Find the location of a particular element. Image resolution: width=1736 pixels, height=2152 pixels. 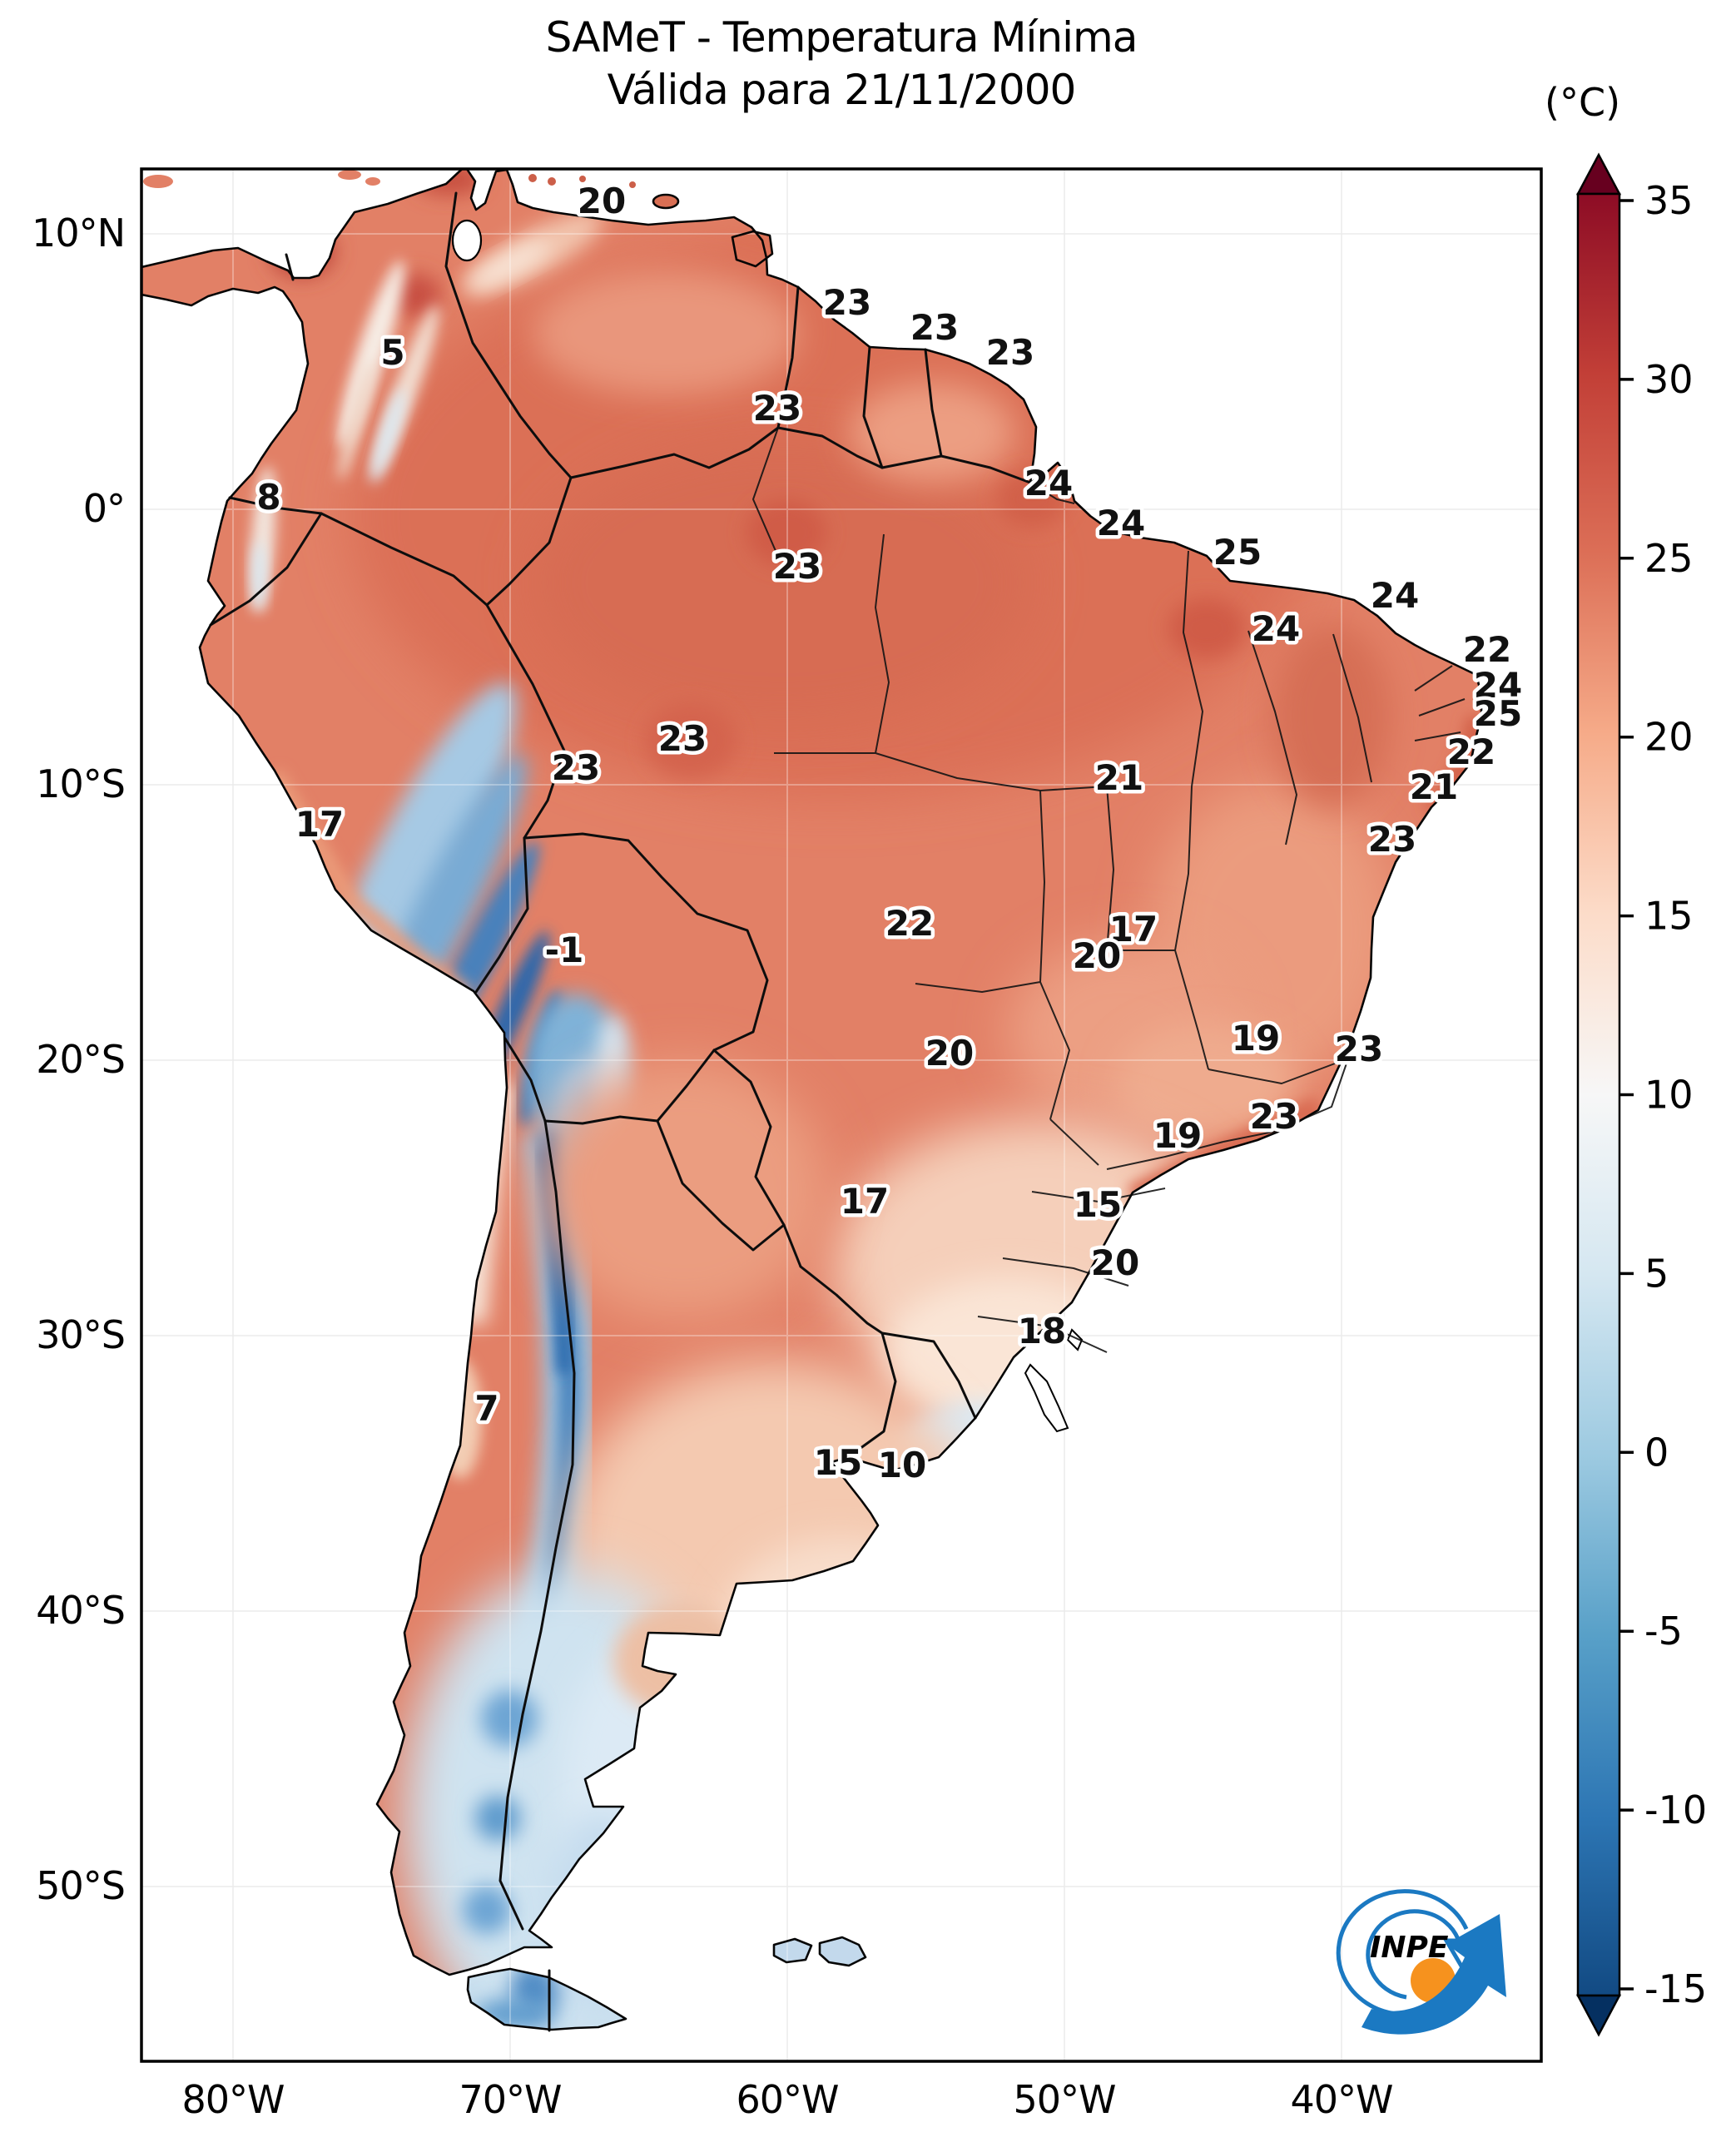

lon-tick-label: 40°W is located at coordinates (1342, 2099).